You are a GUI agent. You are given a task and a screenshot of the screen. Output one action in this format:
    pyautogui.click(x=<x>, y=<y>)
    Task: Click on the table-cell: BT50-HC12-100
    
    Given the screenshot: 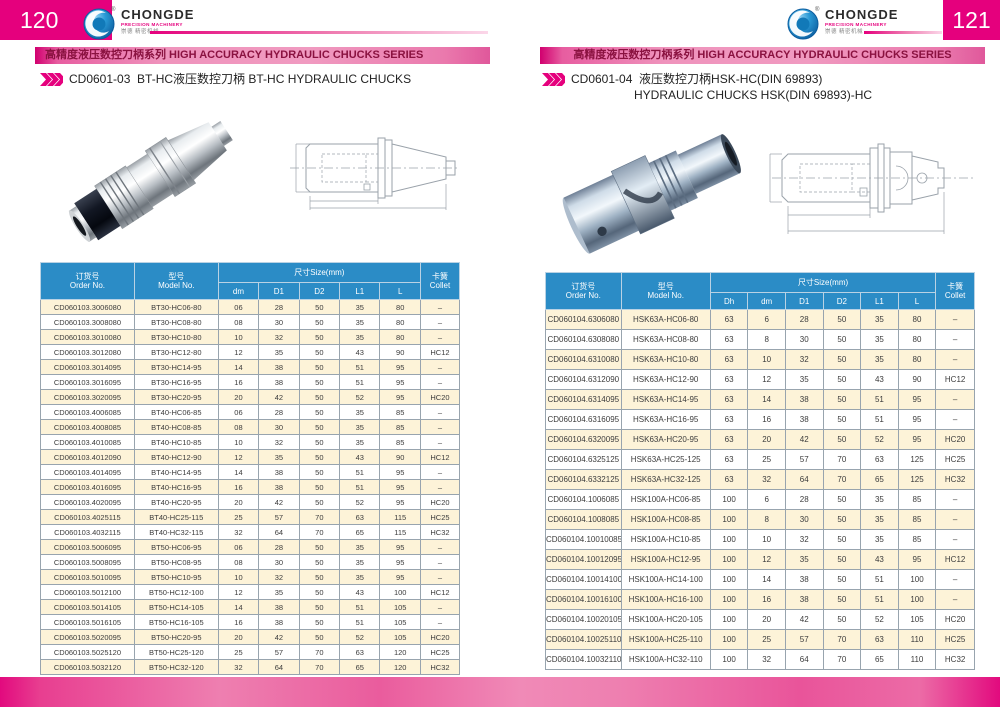 What is the action you would take?
    pyautogui.click(x=176, y=592)
    